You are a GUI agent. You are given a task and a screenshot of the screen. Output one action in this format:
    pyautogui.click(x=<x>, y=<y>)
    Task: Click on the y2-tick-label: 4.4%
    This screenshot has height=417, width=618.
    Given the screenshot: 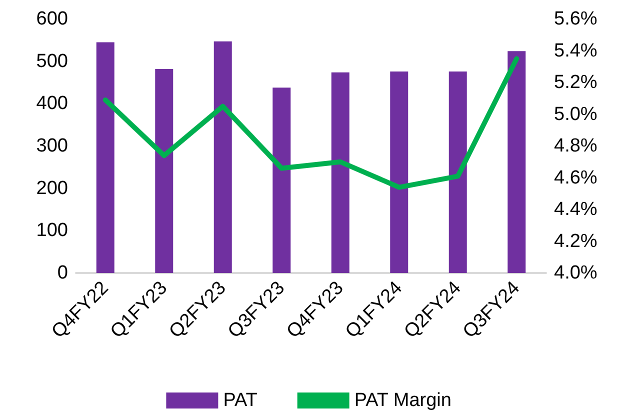 What is the action you would take?
    pyautogui.click(x=576, y=209)
    